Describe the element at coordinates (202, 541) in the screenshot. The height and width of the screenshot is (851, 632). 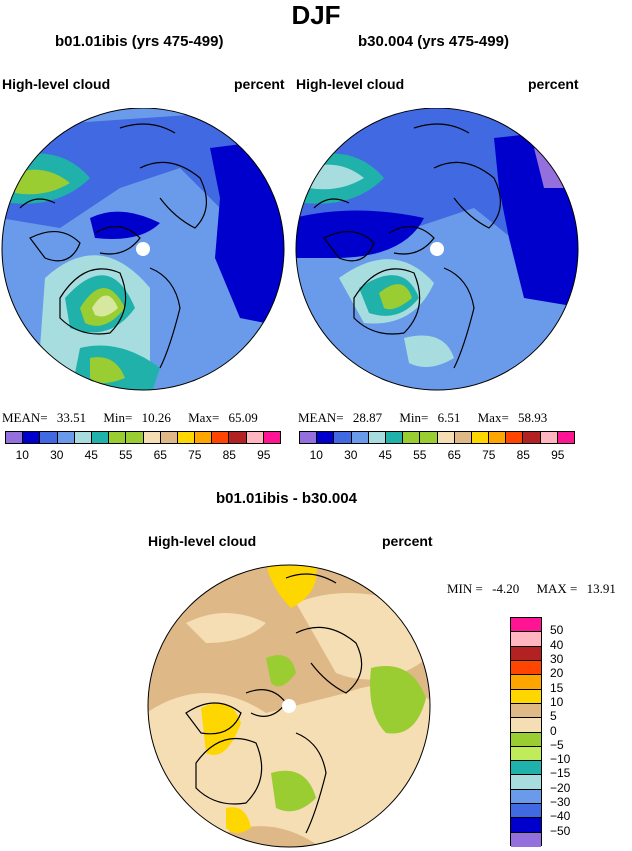
I see `diff-variable: High-level cloud` at that location.